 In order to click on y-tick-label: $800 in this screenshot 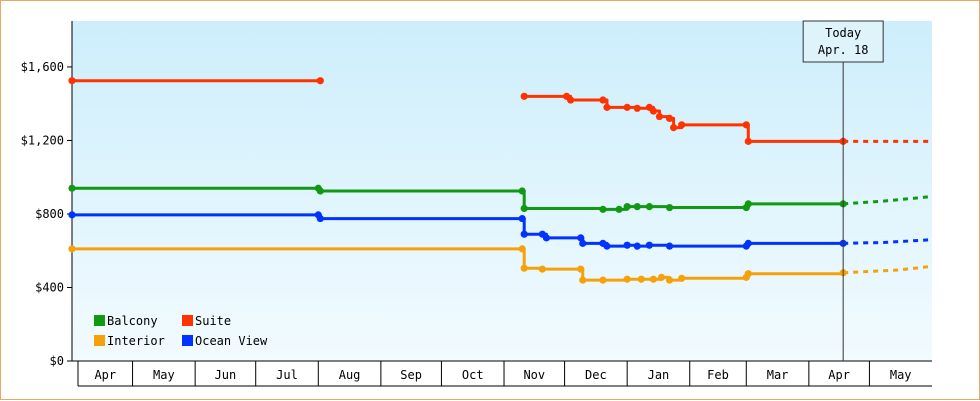, I will do `click(49, 214)`.